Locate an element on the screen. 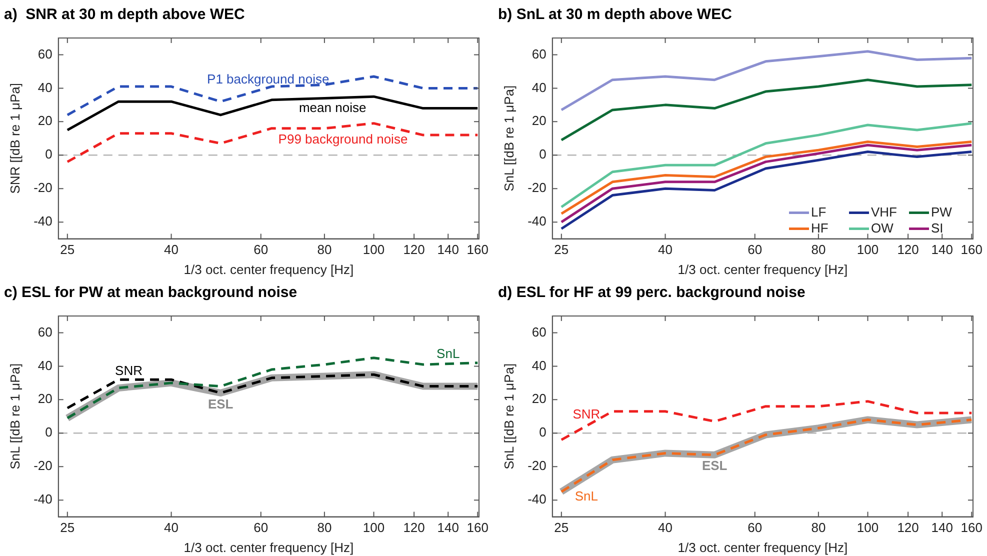 This screenshot has width=987, height=556. chart-title: b) SnL at 30 m depth above WEC is located at coordinates (615, 15).